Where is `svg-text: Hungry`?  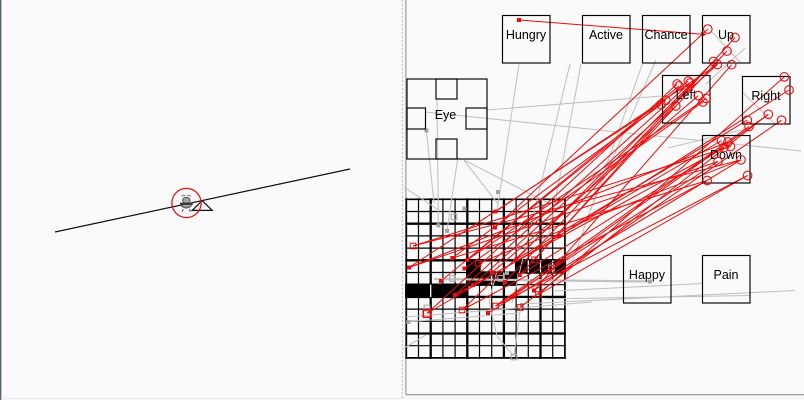
svg-text: Hungry is located at coordinates (526, 35).